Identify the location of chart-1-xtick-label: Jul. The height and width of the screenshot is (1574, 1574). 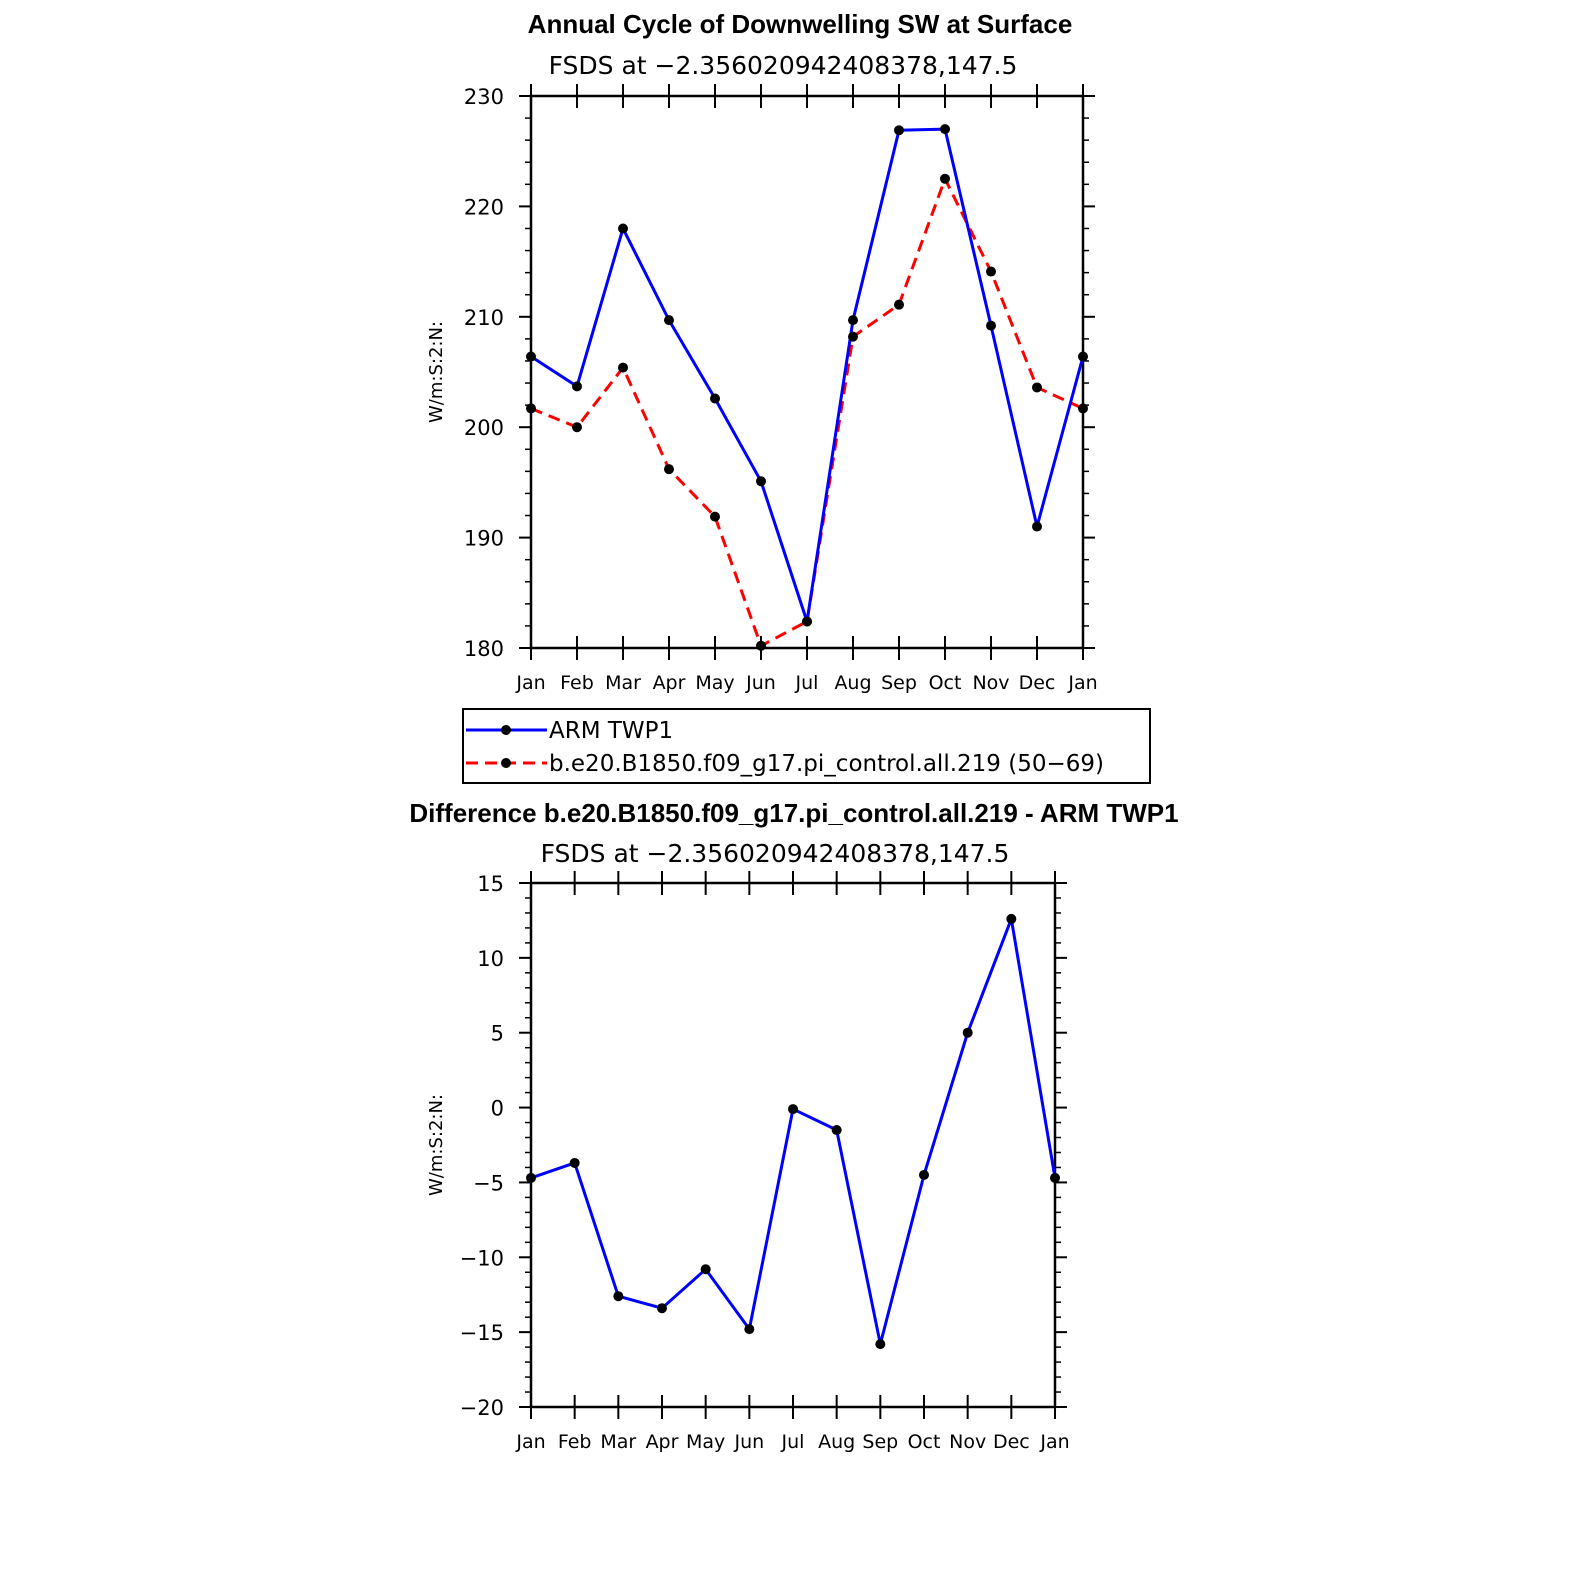
(807, 683).